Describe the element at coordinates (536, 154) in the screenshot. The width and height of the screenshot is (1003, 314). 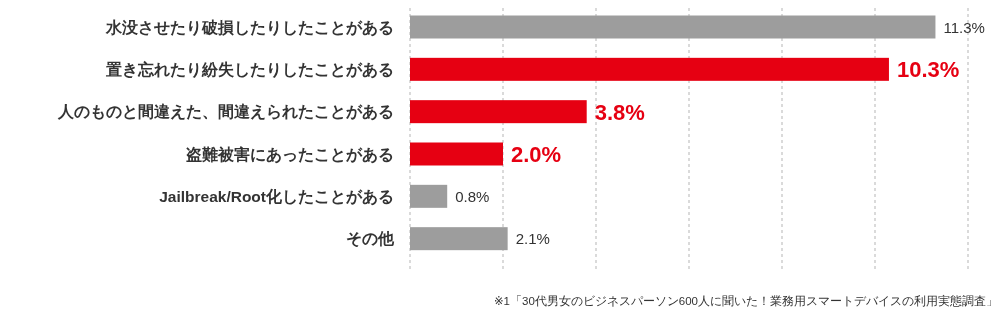
I see `data-label: 2.0%` at that location.